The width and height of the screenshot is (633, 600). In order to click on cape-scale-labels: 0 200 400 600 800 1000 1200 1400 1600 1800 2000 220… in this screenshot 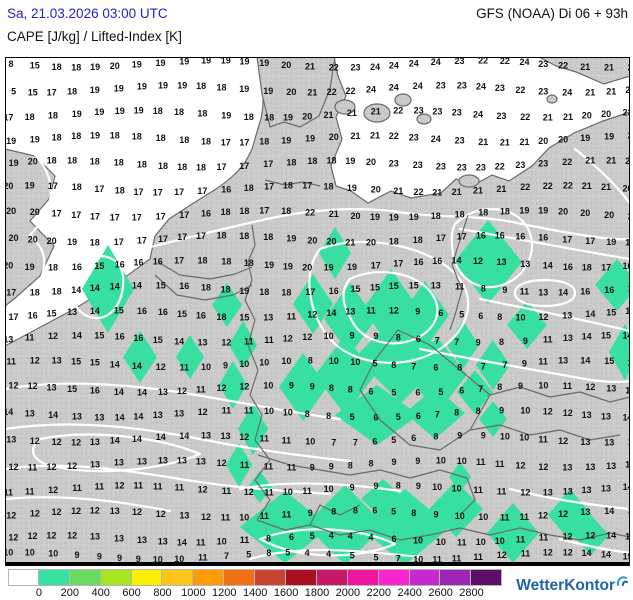, I will do `click(316, 593)`.